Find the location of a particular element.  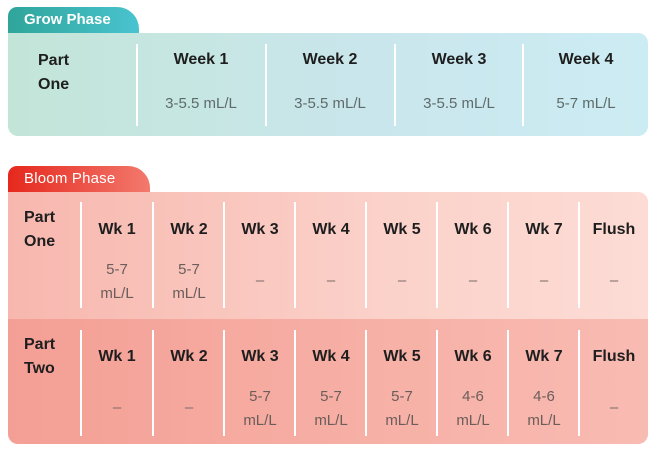

bloom-row-label-line2: One is located at coordinates (40, 241).